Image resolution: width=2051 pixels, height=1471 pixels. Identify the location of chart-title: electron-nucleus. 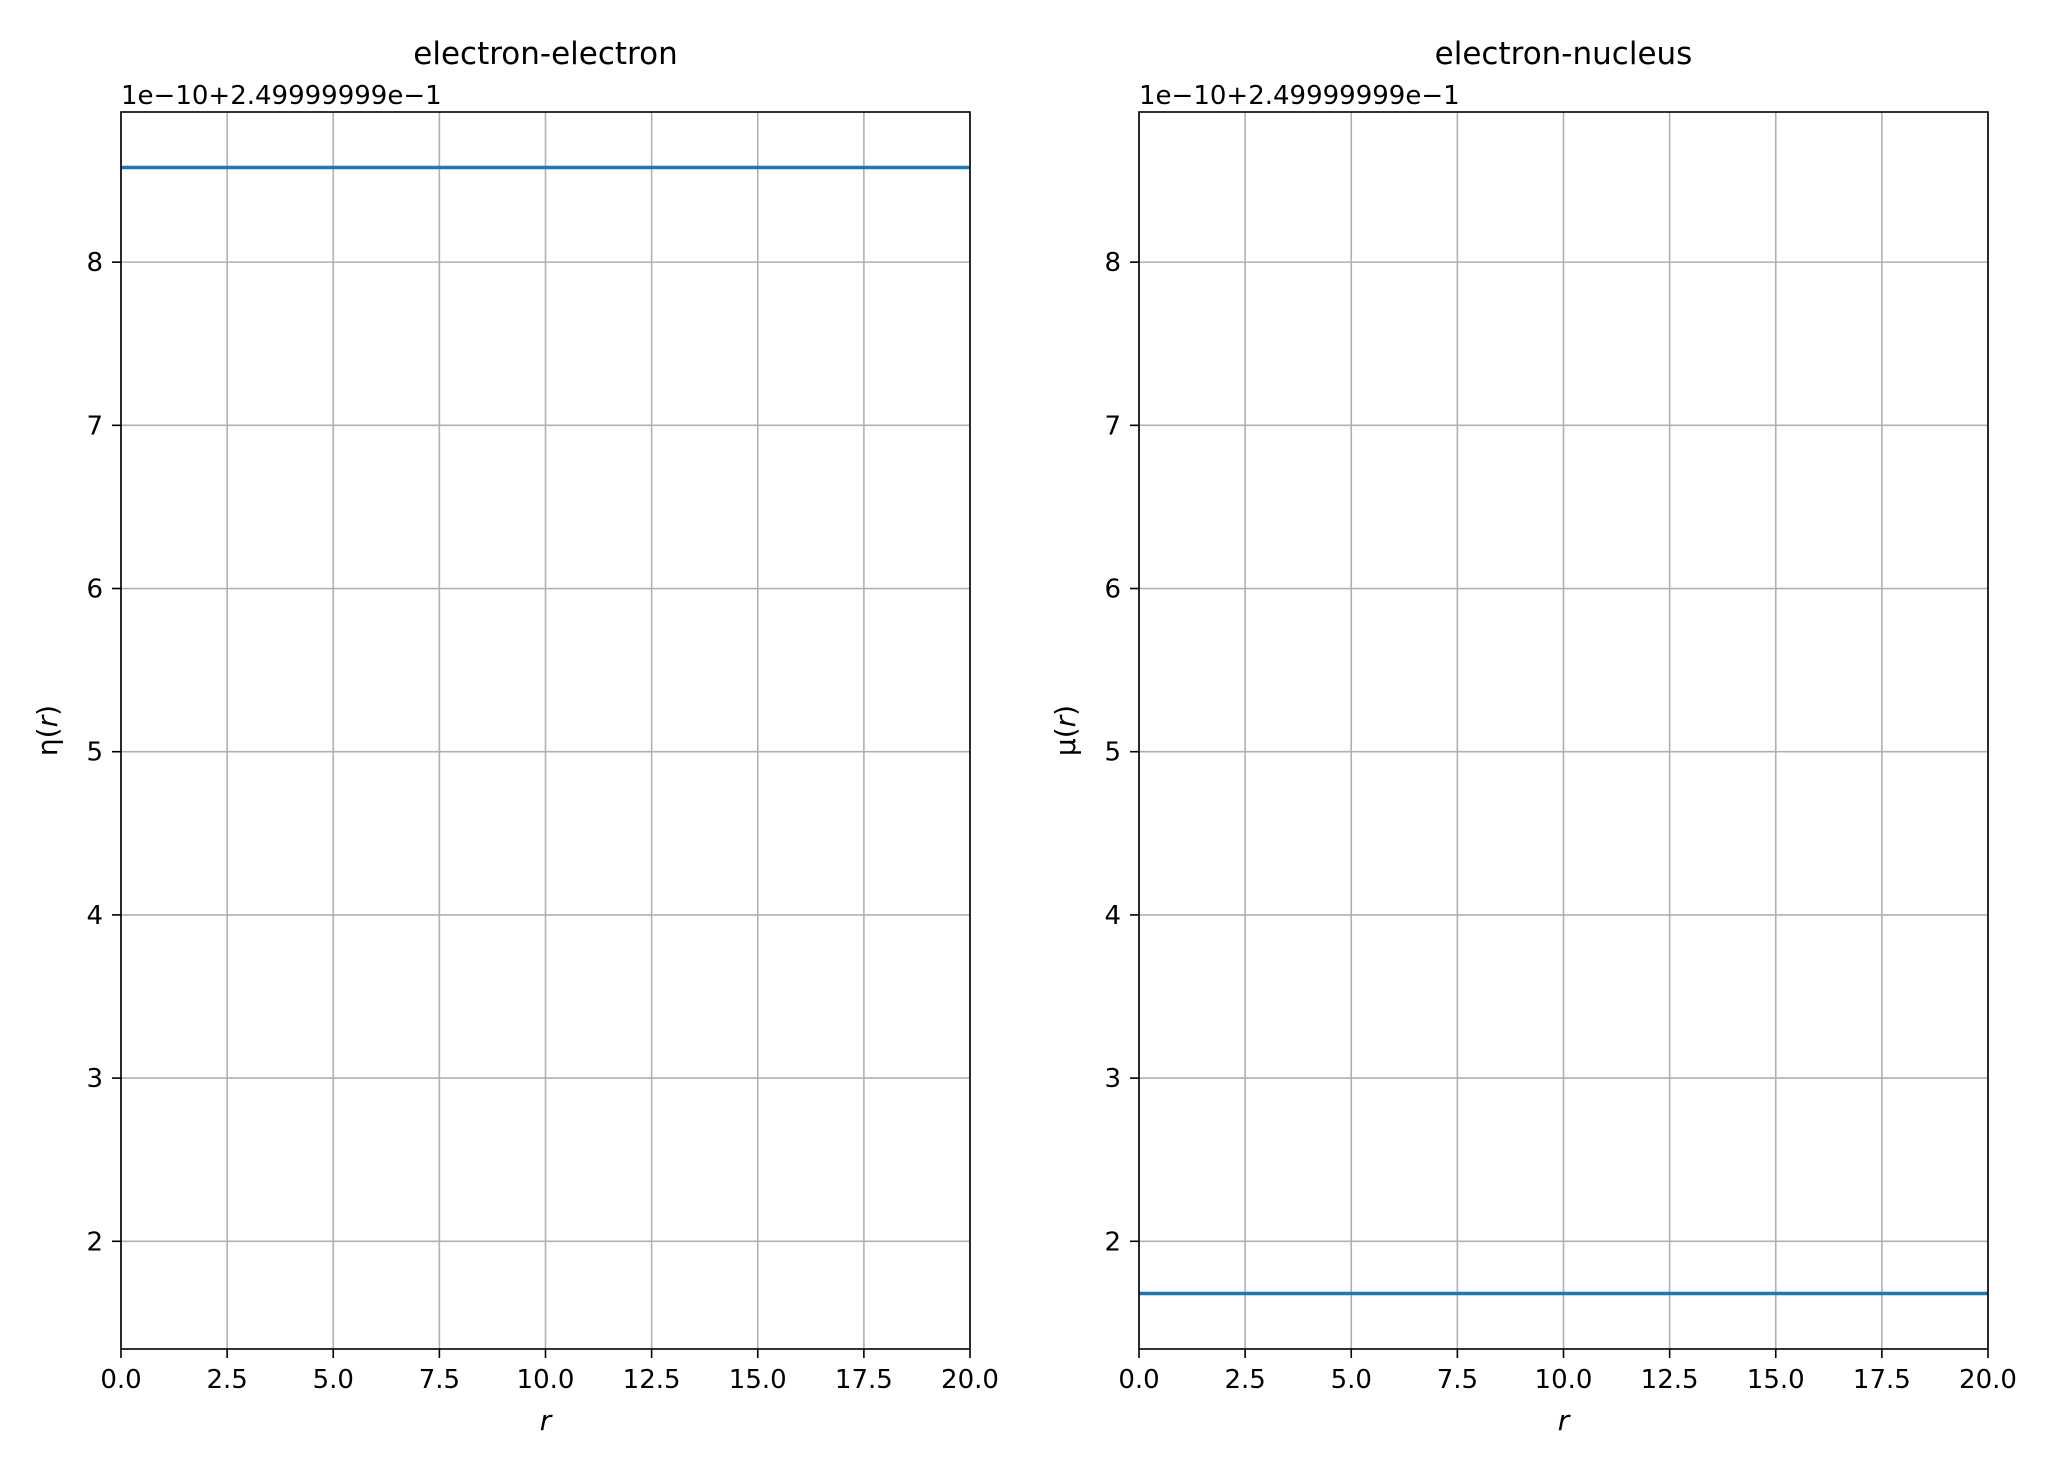
(1564, 54).